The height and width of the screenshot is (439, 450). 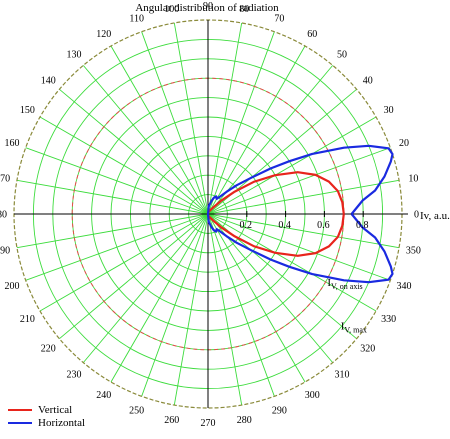 What do you see at coordinates (48, 349) in the screenshot?
I see `angle-tick-label: 220` at bounding box center [48, 349].